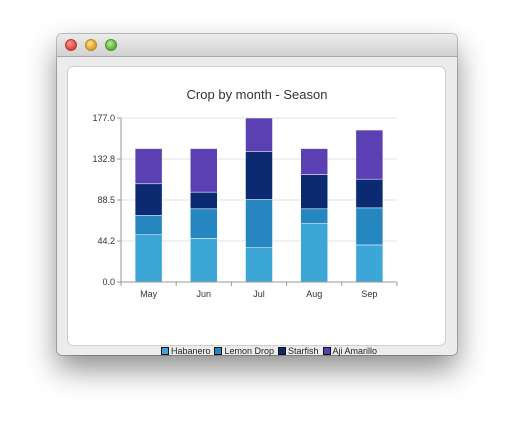 The height and width of the screenshot is (436, 514). I want to click on legend-label: Starfish, so click(303, 351).